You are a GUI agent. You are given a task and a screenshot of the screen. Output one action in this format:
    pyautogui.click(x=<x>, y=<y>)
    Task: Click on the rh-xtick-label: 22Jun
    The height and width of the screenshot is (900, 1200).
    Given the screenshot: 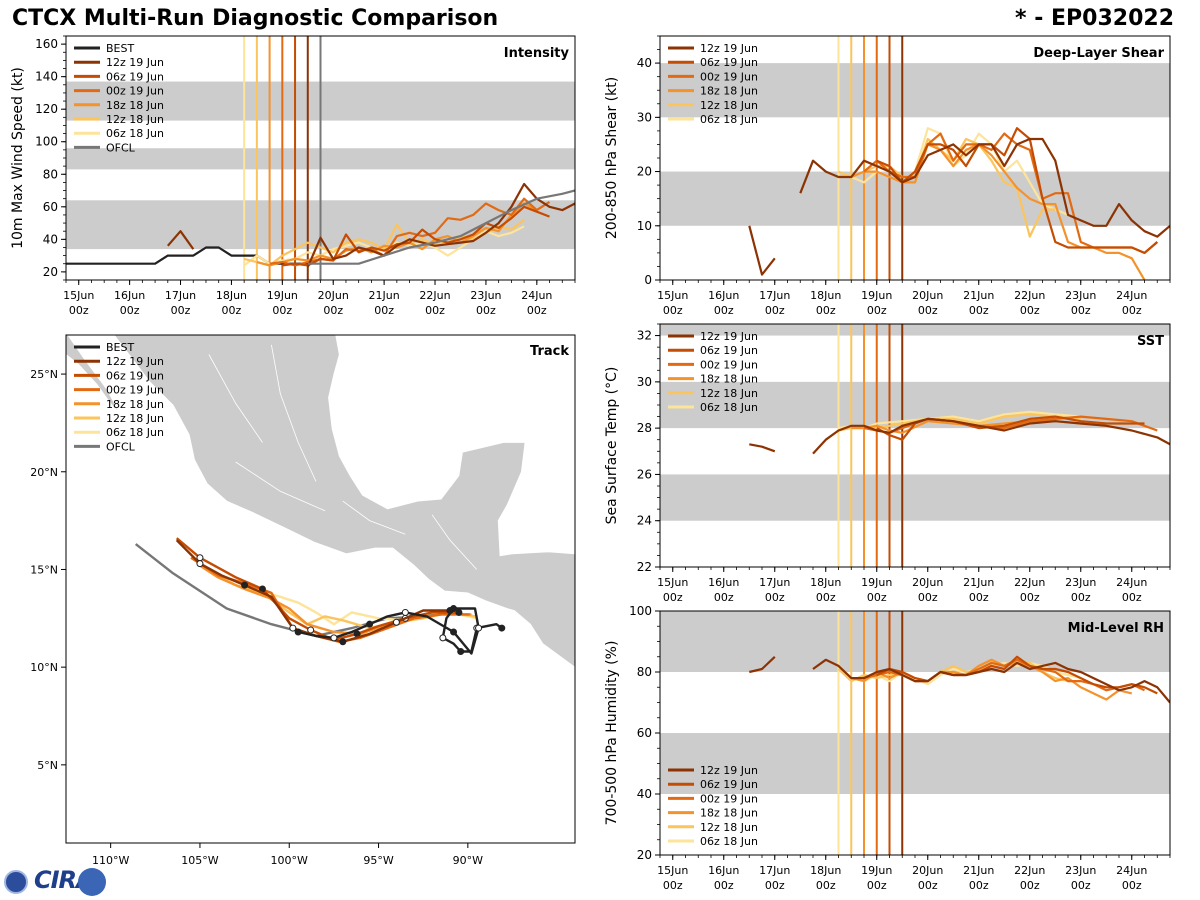 What is the action you would take?
    pyautogui.click(x=1029, y=870)
    